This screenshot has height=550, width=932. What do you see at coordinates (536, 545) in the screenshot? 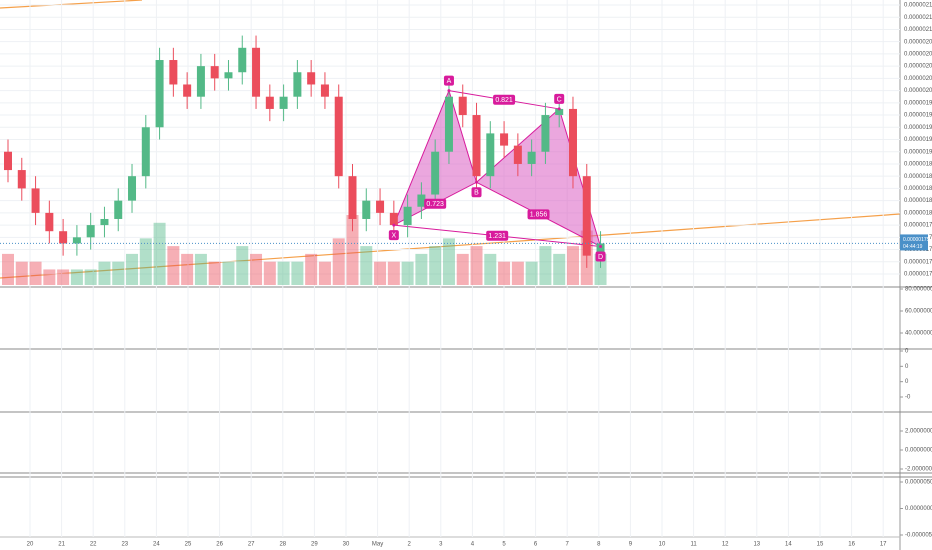
I see `x-tick-label: 6` at bounding box center [536, 545].